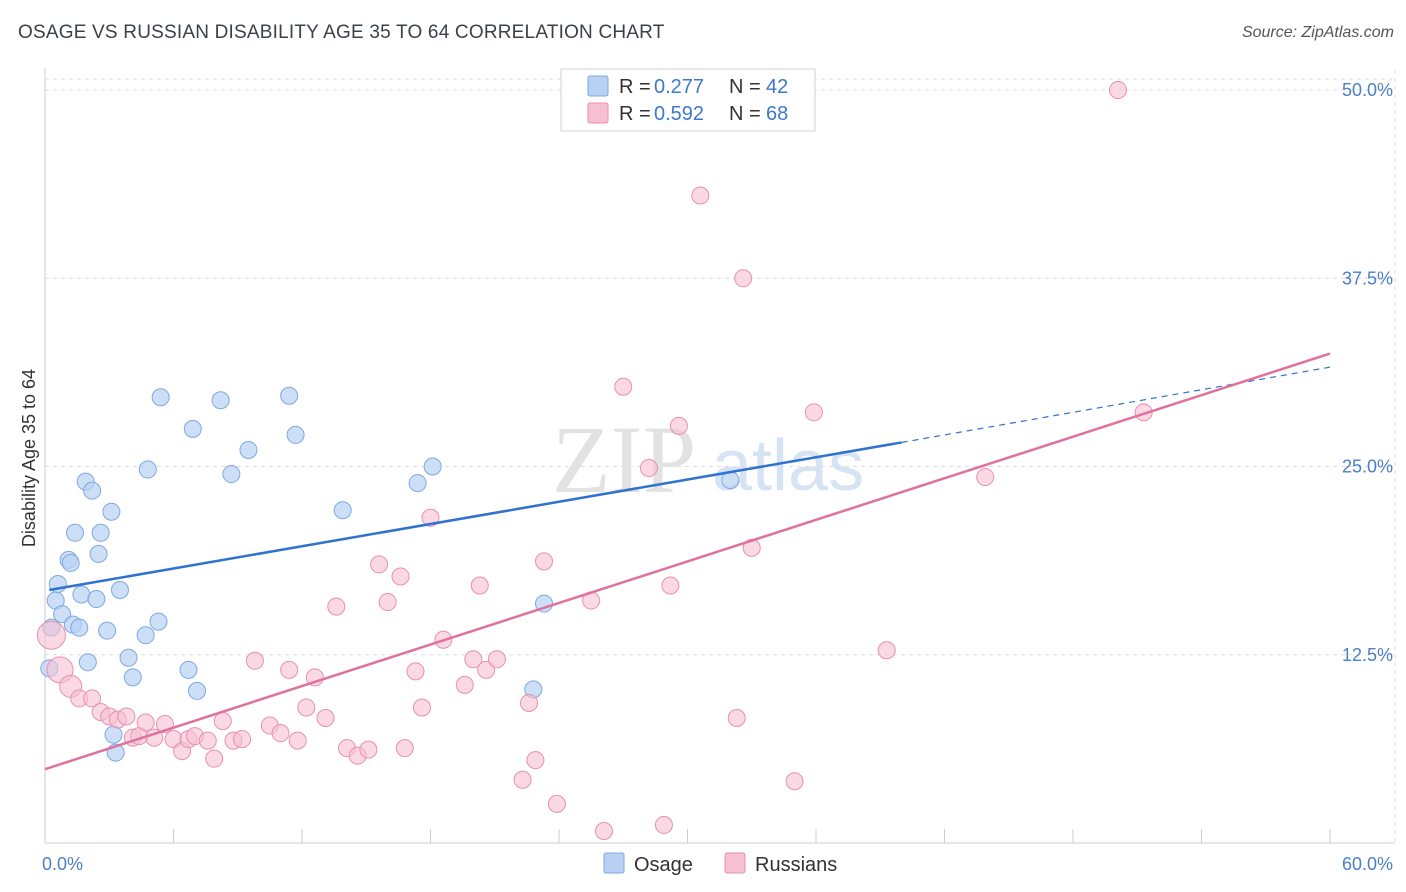  Describe the element at coordinates (614, 863) in the screenshot. I see `osage-bottom-swatch` at that location.